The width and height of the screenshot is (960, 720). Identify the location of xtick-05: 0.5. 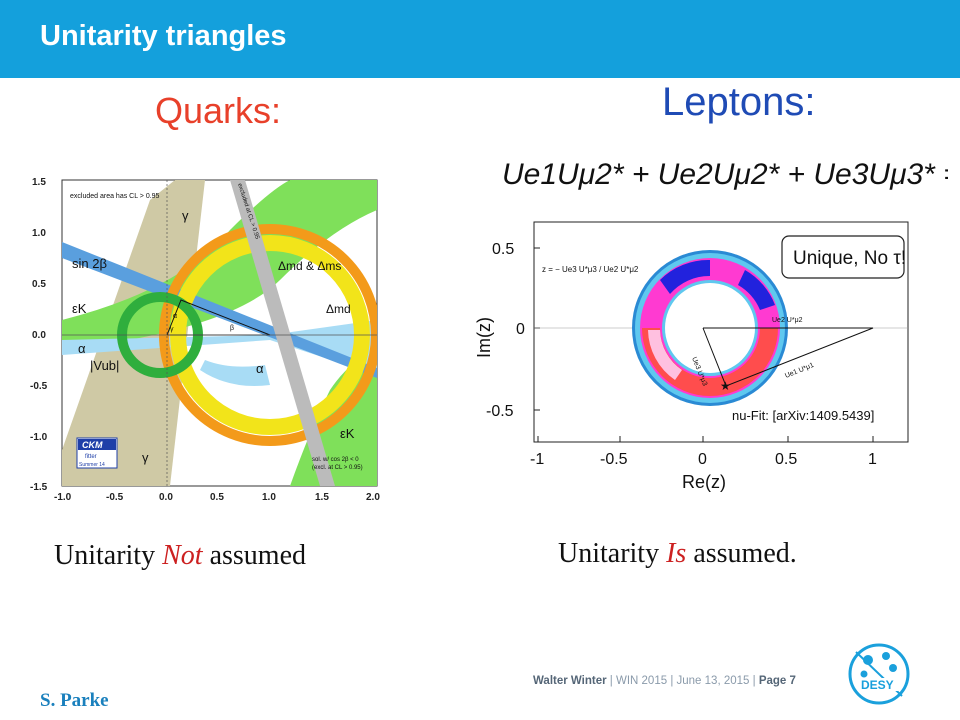
(786, 459).